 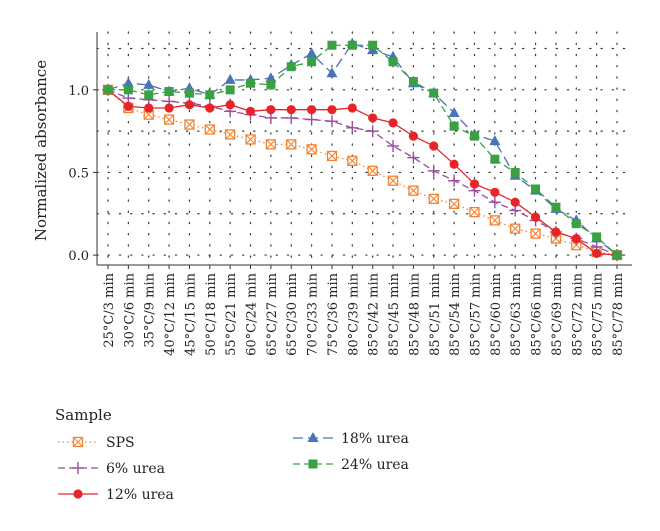 I want to click on x-tick-label: 65°C/30 min, so click(x=292, y=314).